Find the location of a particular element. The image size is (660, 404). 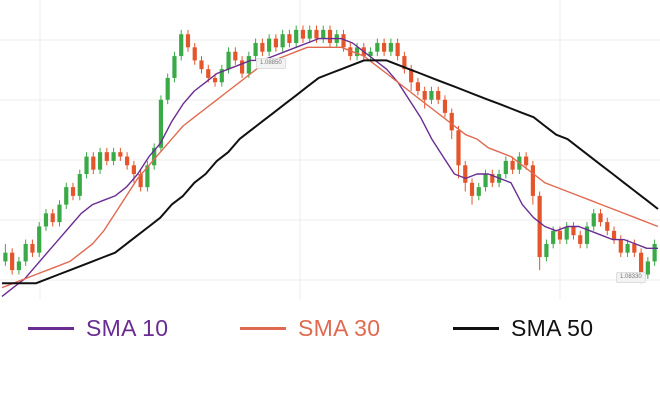

price-label-low: 1.08330 is located at coordinates (631, 277).